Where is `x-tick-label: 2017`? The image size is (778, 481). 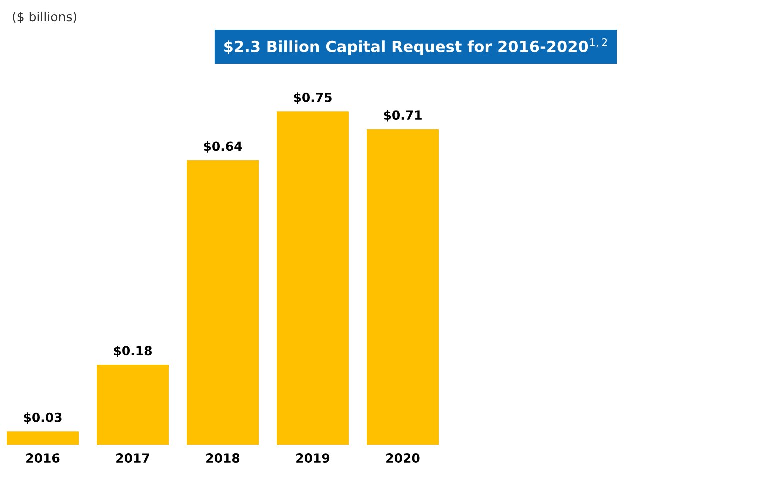
x-tick-label: 2017 is located at coordinates (133, 459).